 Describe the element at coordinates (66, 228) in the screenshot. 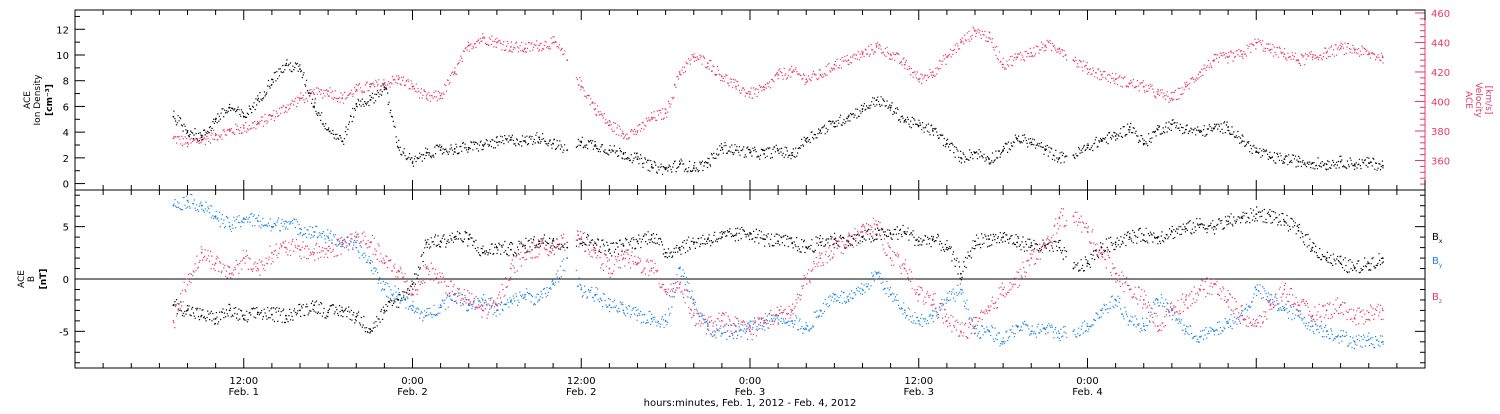

I see `bottom-left-tick-label: 5` at that location.